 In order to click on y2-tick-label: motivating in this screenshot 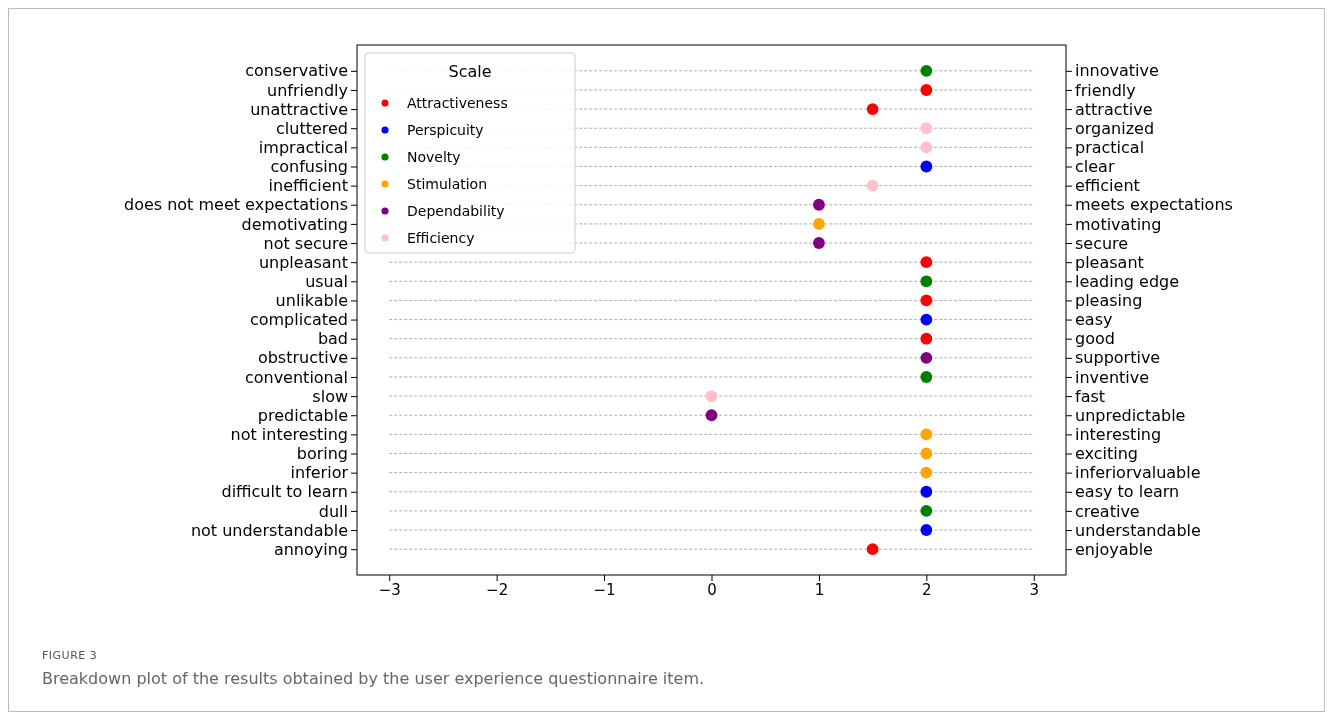, I will do `click(1118, 224)`.